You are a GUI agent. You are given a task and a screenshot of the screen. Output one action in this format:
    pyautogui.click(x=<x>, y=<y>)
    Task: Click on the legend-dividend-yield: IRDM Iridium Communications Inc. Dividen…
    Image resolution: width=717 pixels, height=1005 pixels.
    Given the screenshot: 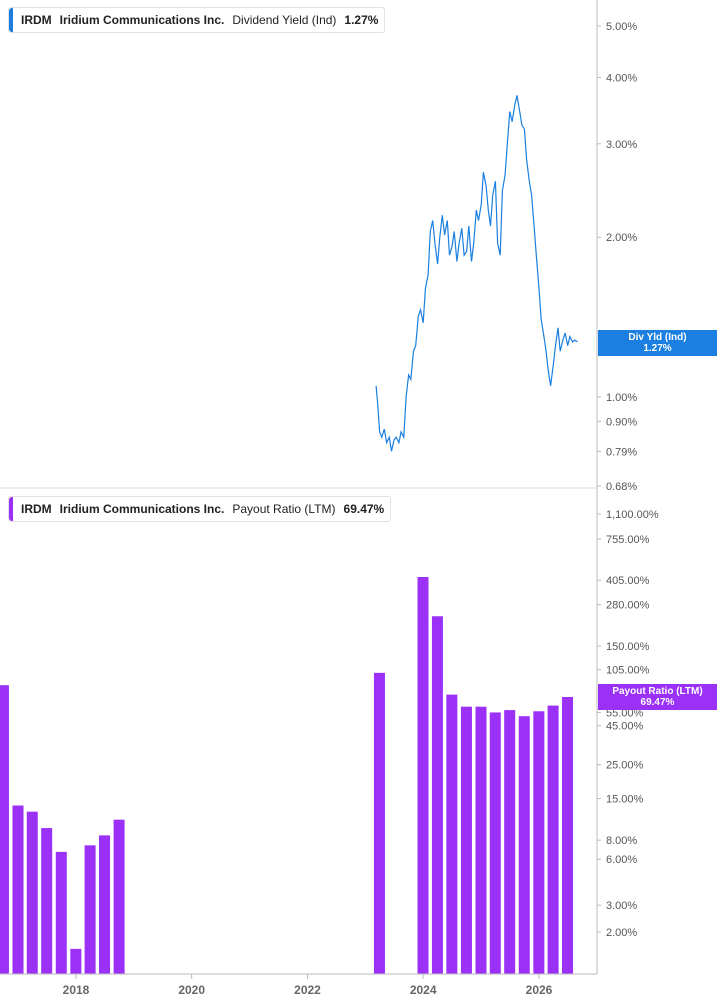 What is the action you would take?
    pyautogui.click(x=197, y=20)
    